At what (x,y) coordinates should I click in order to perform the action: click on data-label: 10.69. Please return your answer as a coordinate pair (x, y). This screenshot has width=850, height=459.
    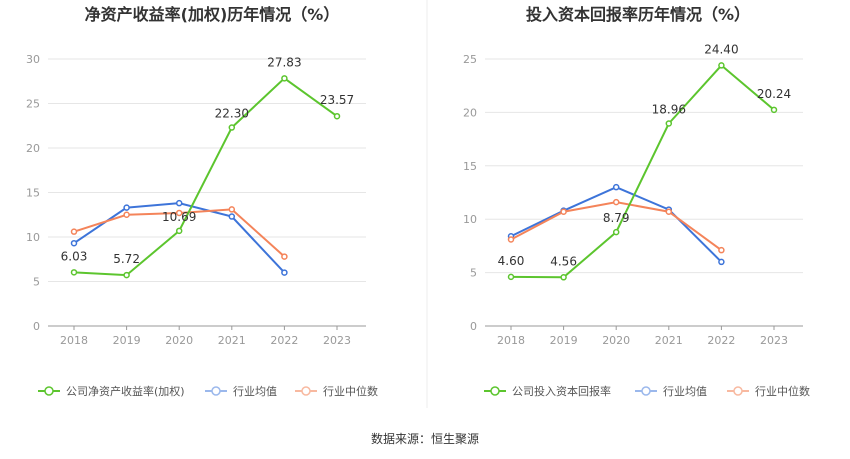
    Looking at the image, I should click on (179, 217).